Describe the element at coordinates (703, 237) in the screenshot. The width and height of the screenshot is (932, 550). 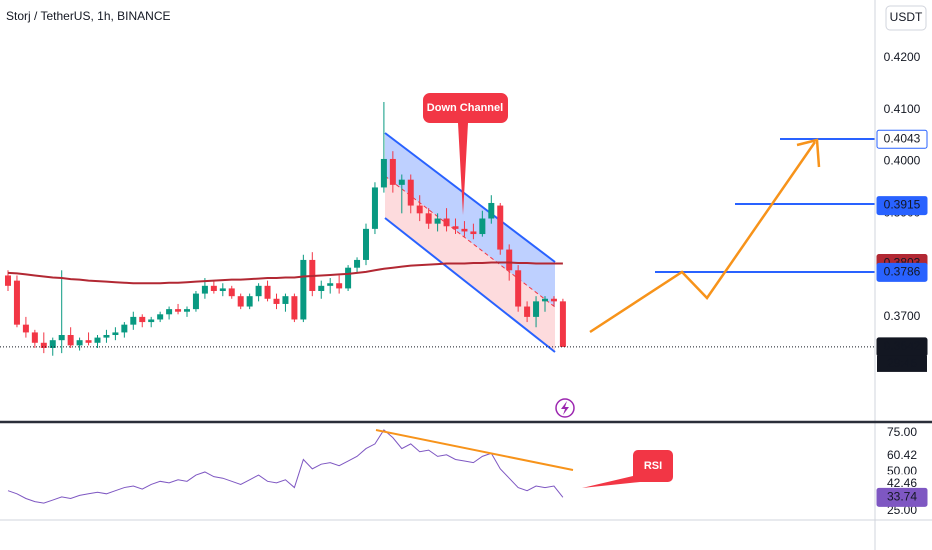
I see `projection-arrow` at that location.